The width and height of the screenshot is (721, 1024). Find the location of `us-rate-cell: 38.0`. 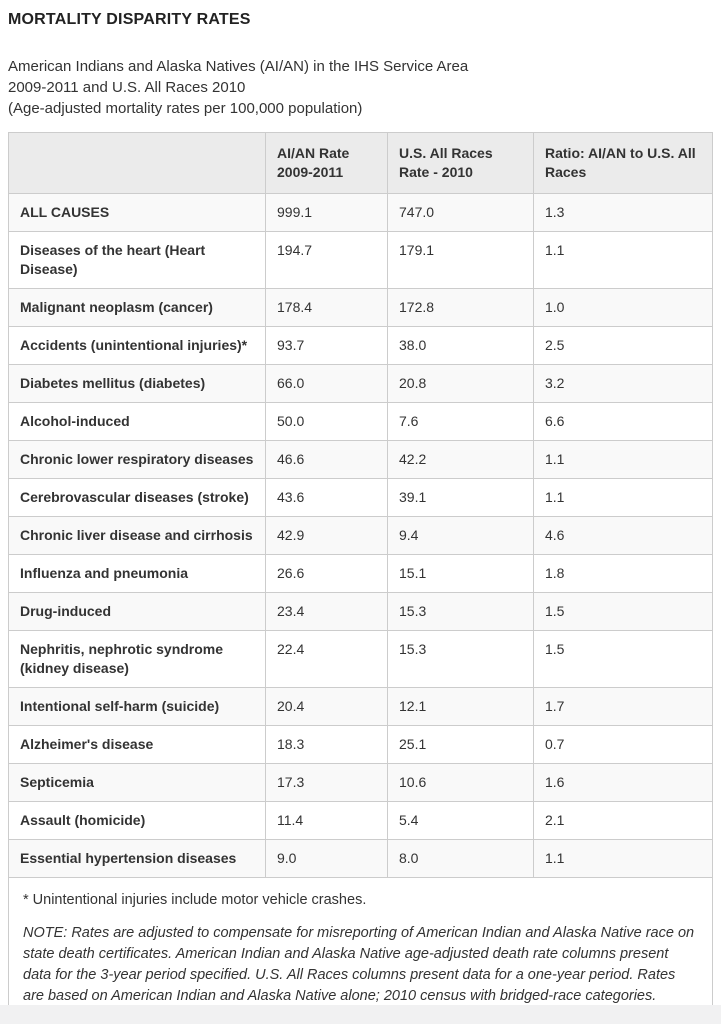

us-rate-cell: 38.0 is located at coordinates (460, 345).